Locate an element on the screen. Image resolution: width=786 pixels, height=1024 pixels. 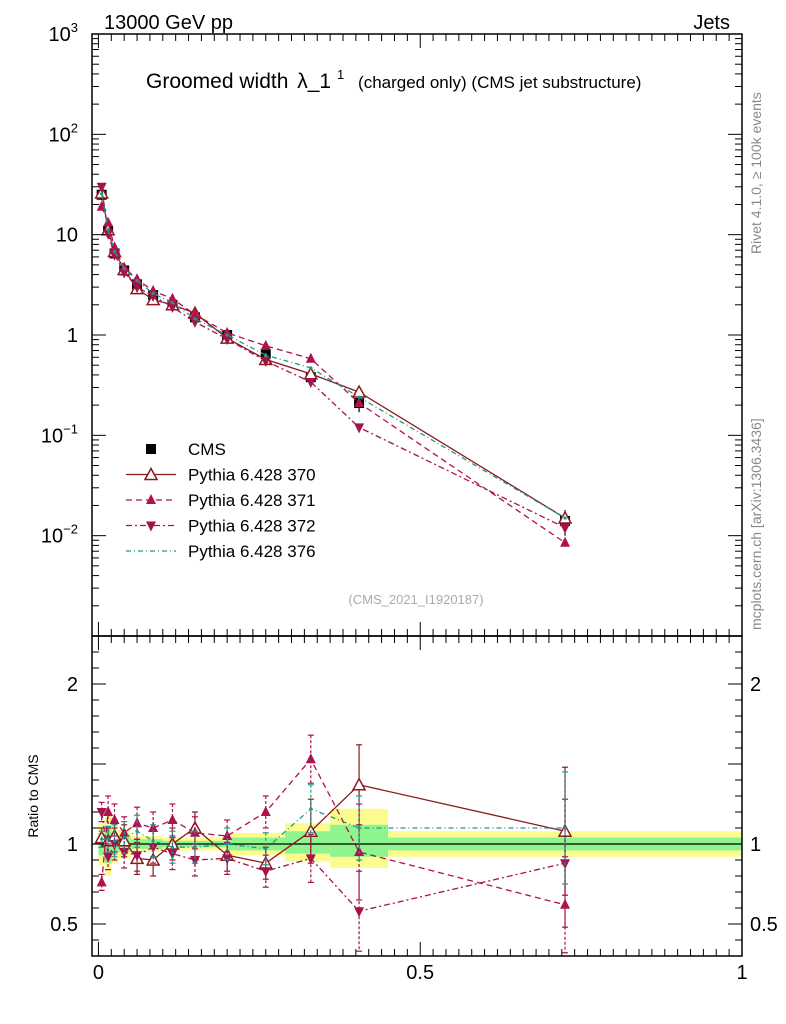
header-process: Jets is located at coordinates (711, 23).